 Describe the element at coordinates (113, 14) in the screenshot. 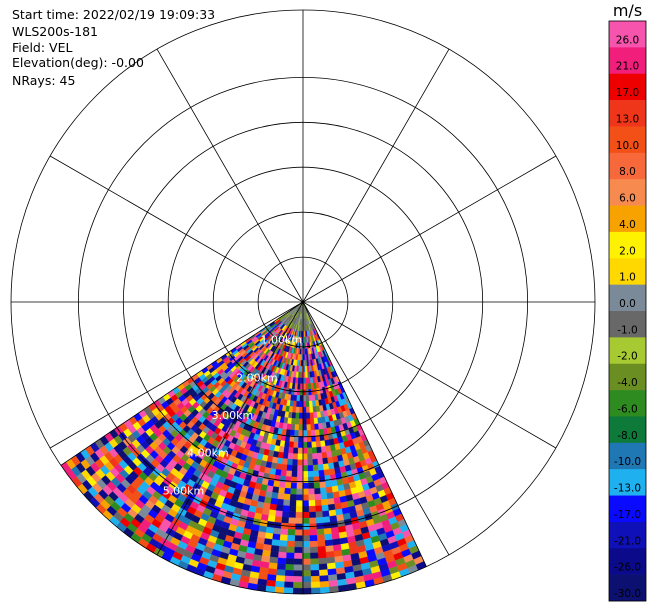

I see `start-time-text: Start time: 2022/02/19 19:09:33` at that location.